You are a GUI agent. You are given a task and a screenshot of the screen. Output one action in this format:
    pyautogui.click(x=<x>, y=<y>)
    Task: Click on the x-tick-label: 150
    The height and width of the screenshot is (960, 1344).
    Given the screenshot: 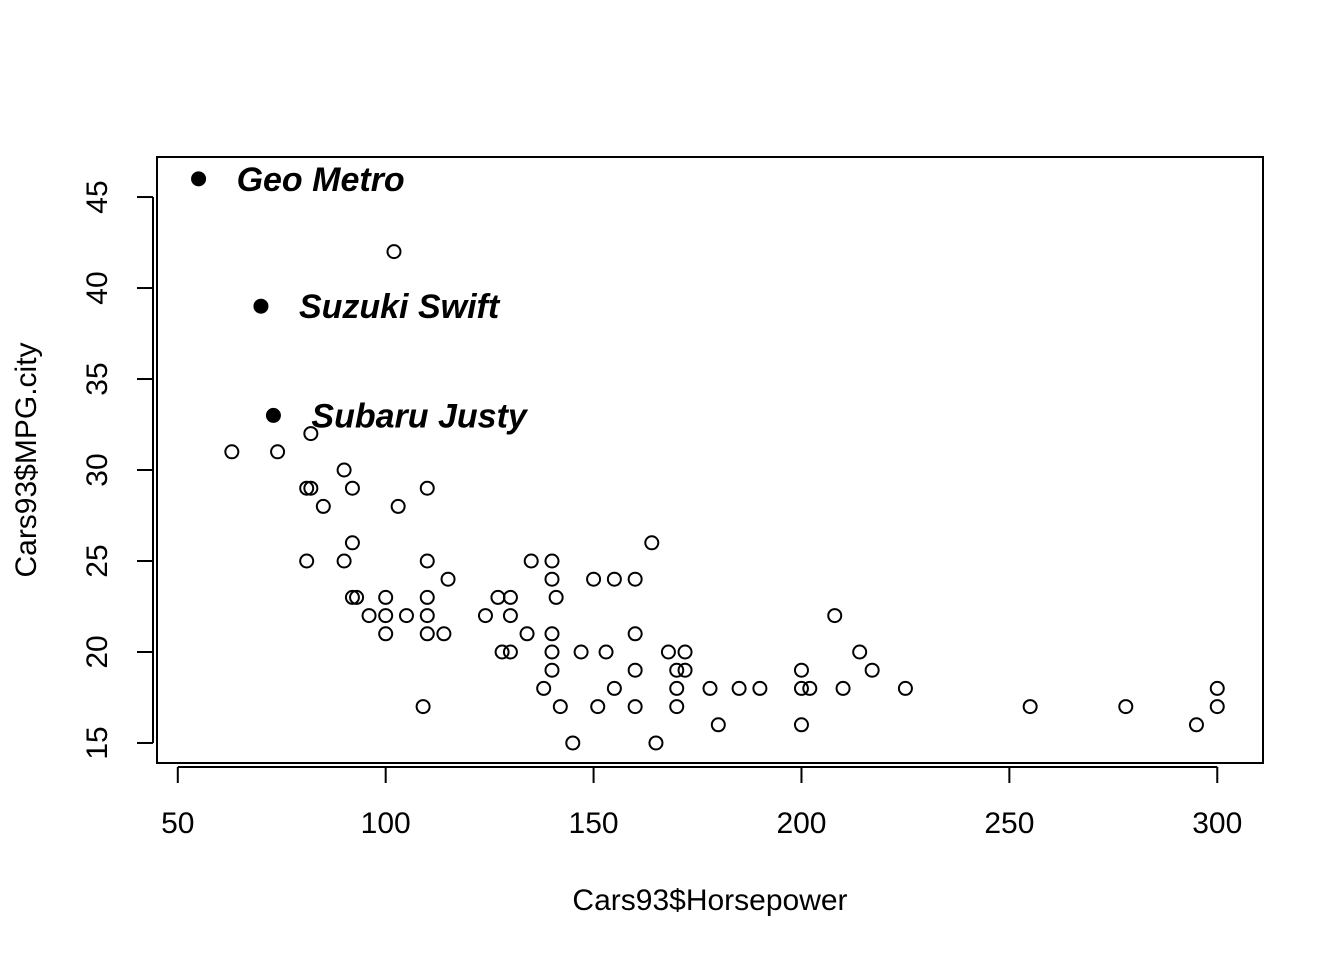 What is the action you would take?
    pyautogui.click(x=594, y=823)
    